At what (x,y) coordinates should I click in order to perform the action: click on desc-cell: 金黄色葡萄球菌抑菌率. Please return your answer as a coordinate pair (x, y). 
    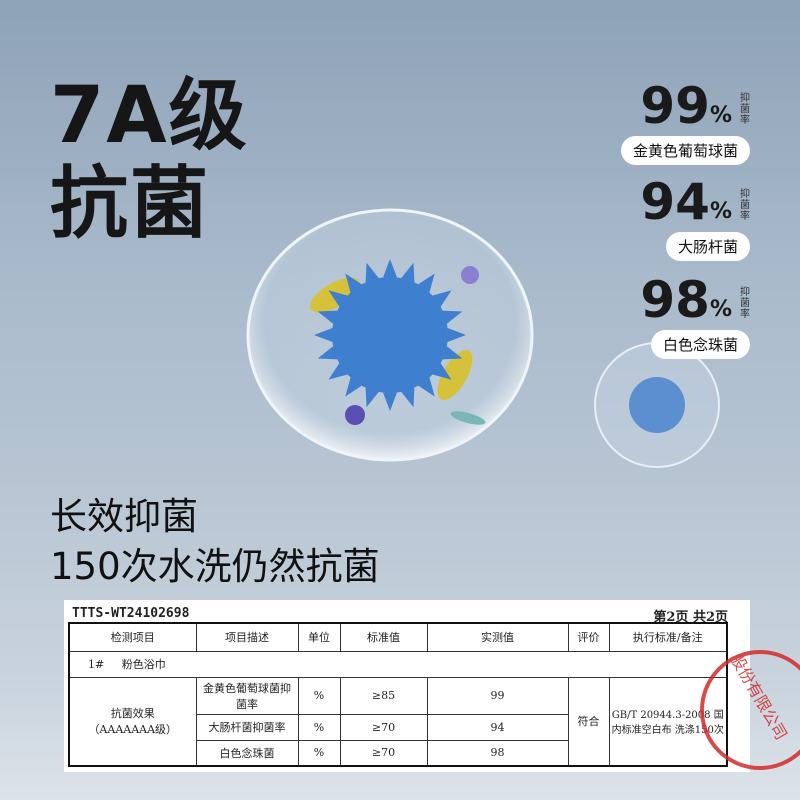
    Looking at the image, I should click on (247, 695).